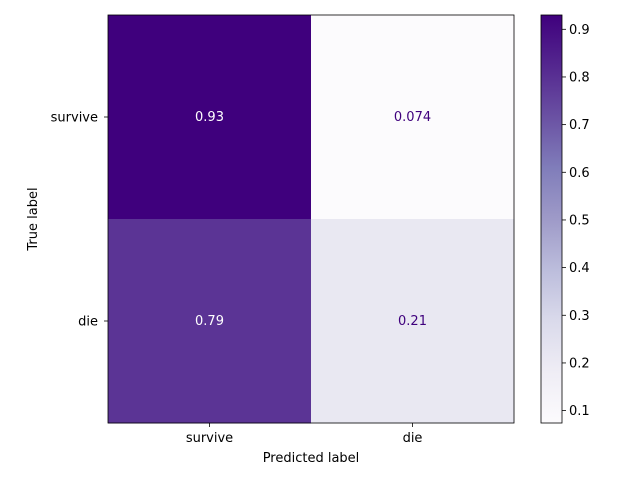 The image size is (640, 485). I want to click on y-tick-label: die, so click(88, 322).